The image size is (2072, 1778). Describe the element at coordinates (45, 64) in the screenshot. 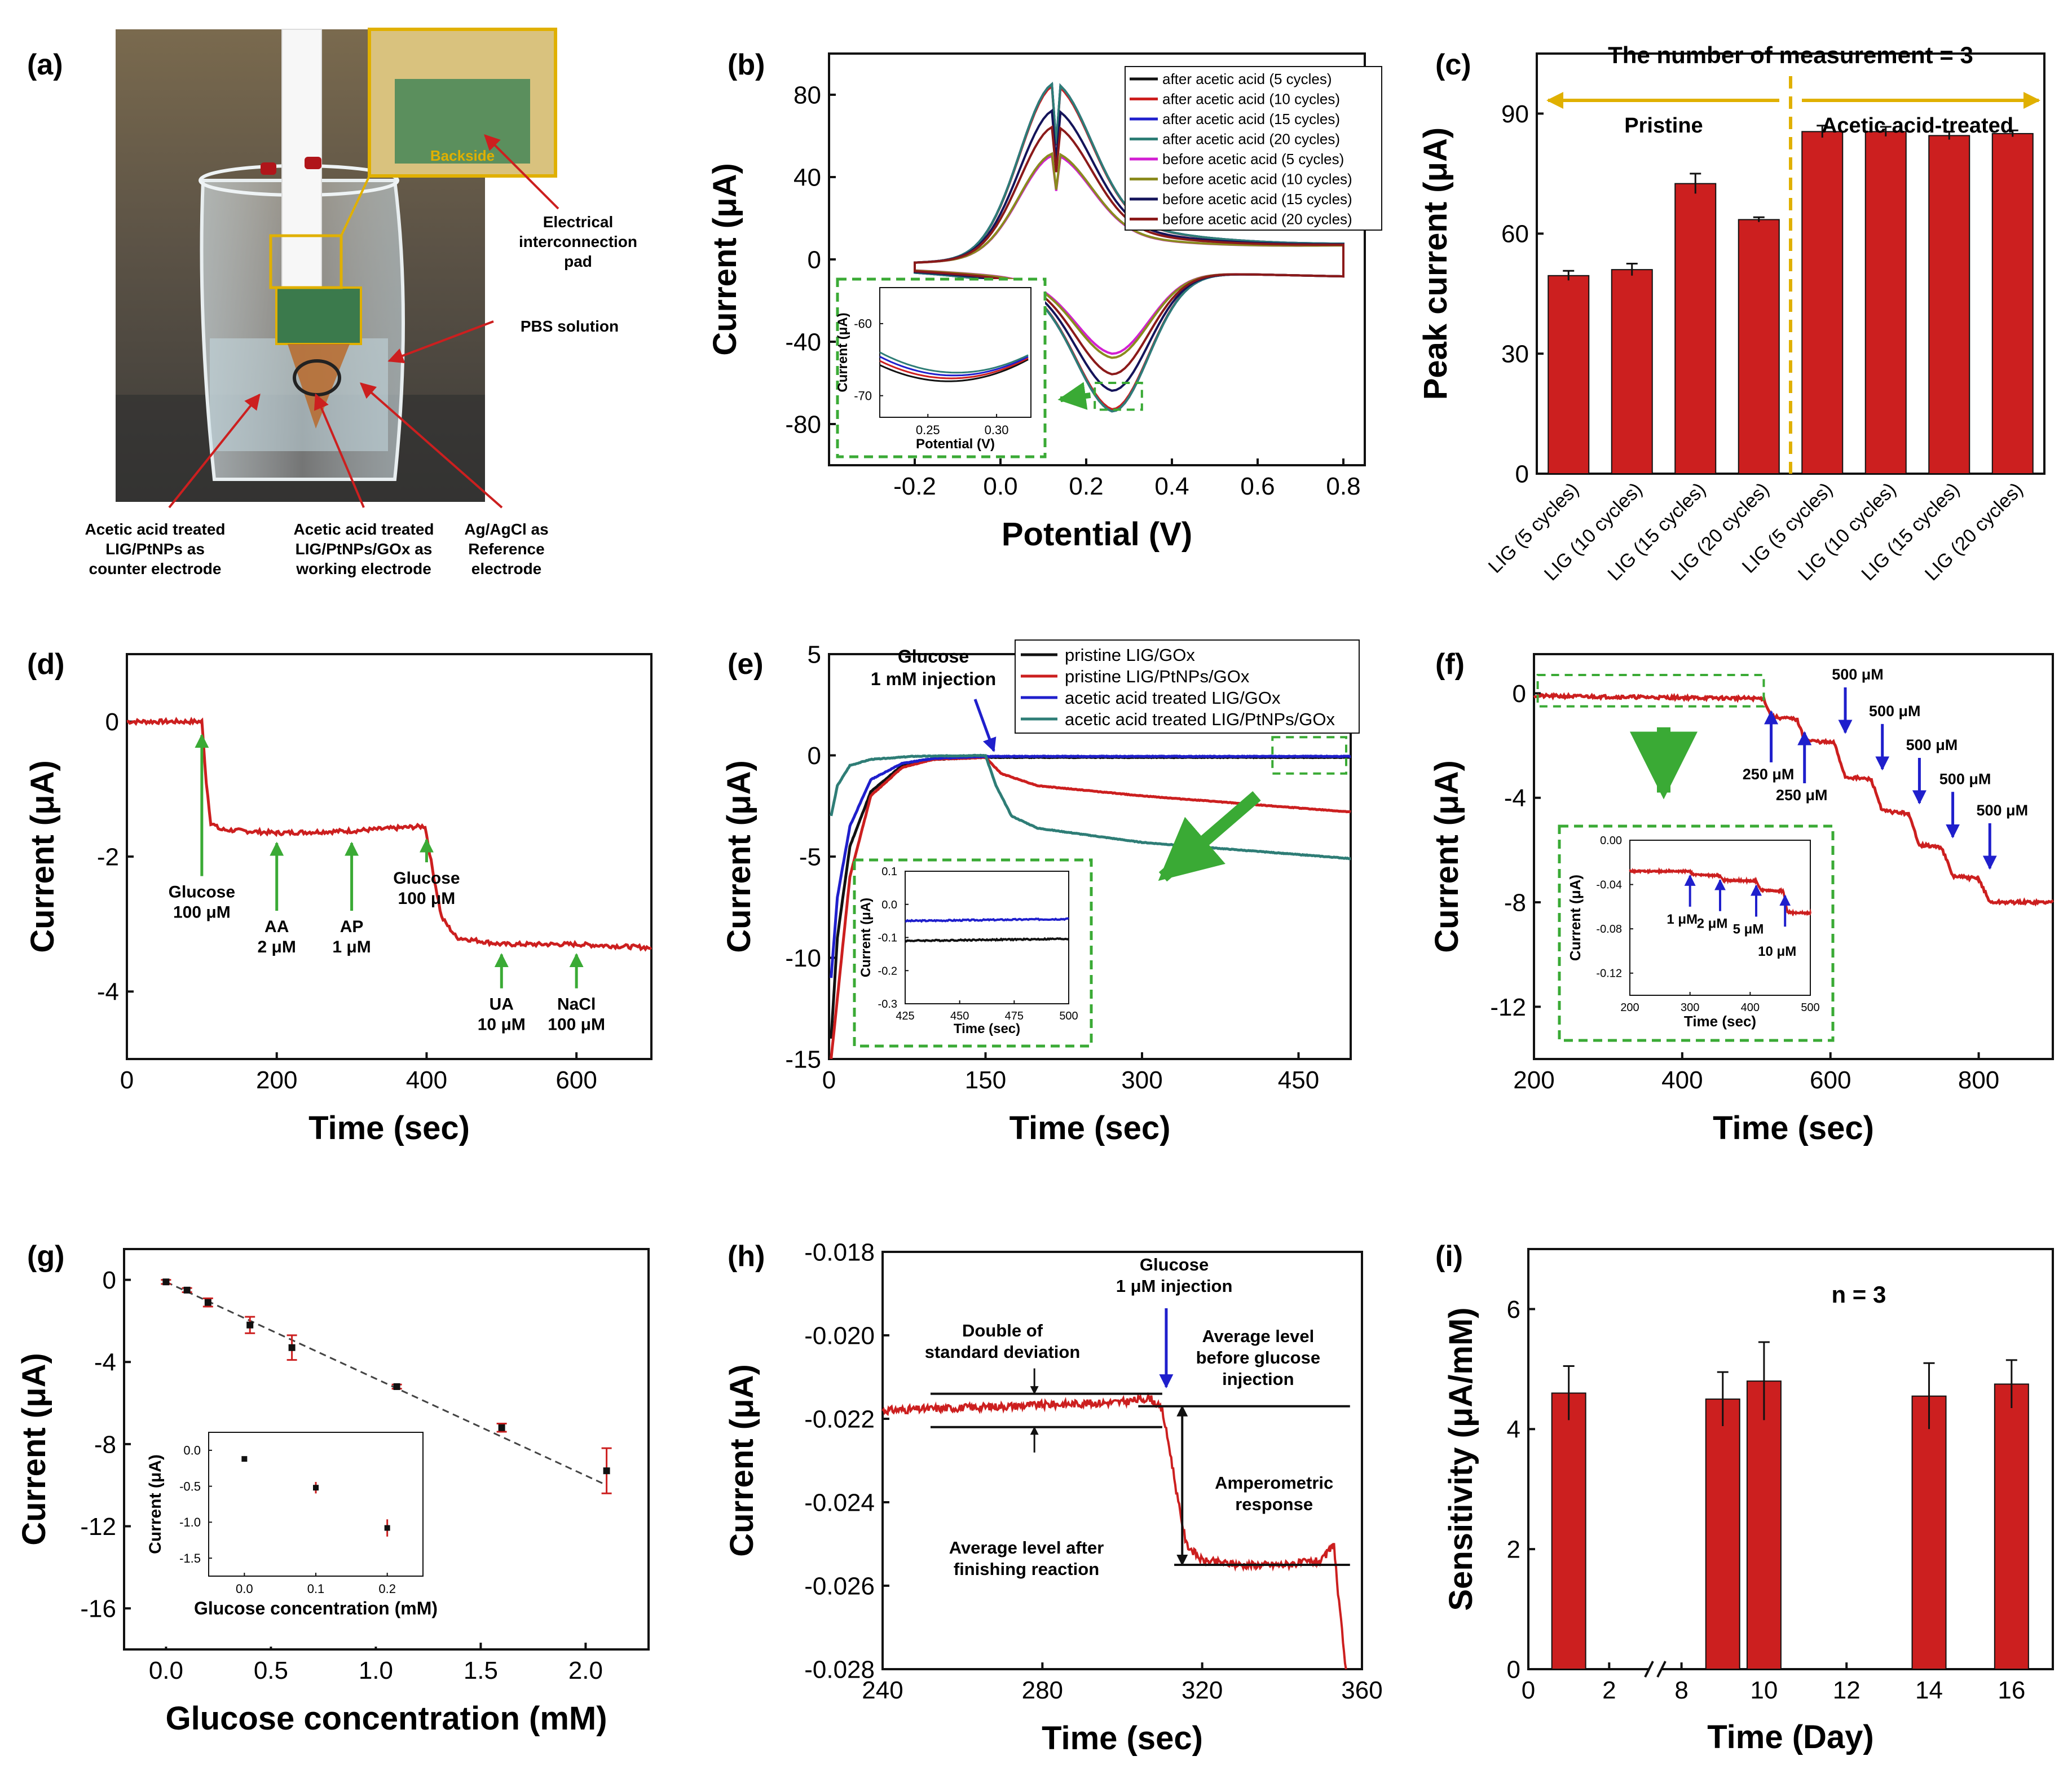

I see `panel-a-label: (a)` at that location.